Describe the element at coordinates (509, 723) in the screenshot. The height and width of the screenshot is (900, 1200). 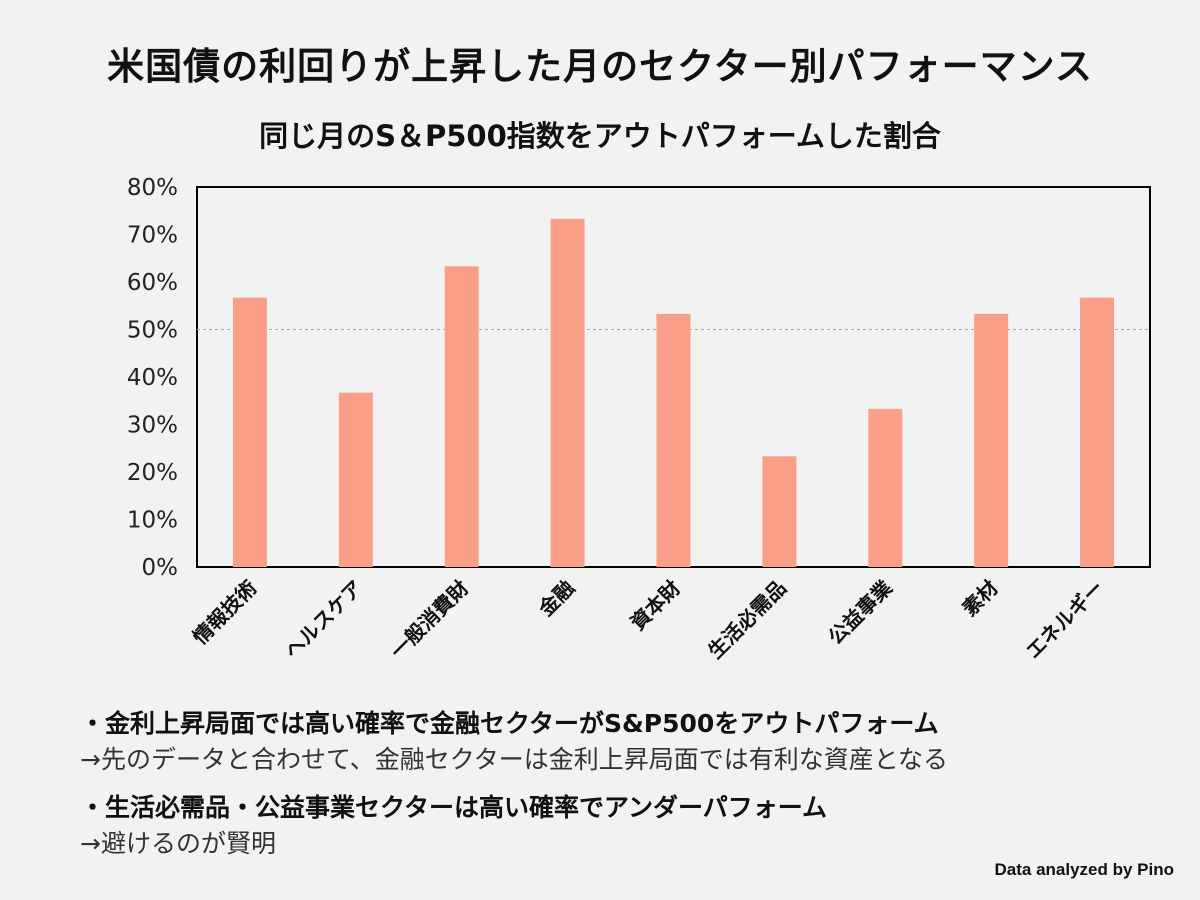
I see `note-1-heading: ・金利上昇局面では高い確率で金融セクターがS&P500をアウトパフォーム` at that location.